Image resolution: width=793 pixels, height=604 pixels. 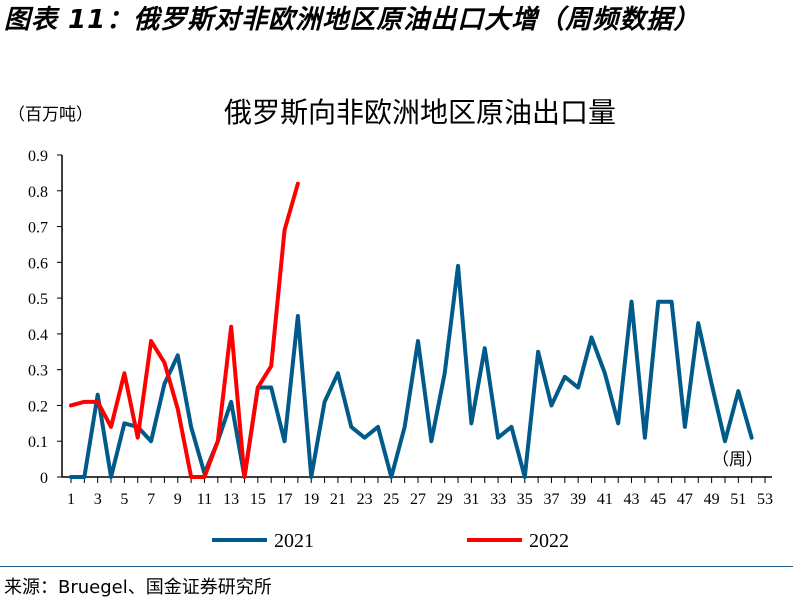 What do you see at coordinates (632, 499) in the screenshot?
I see `x-tick-label: 43` at bounding box center [632, 499].